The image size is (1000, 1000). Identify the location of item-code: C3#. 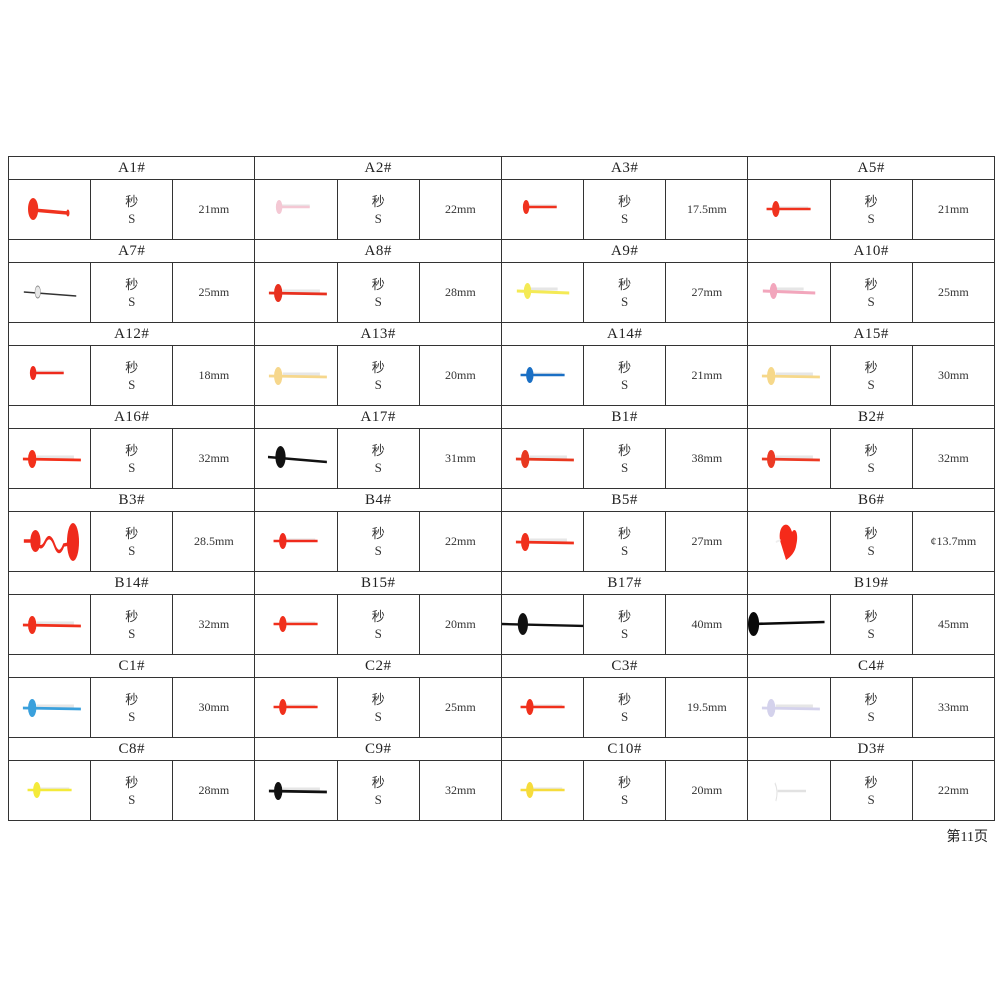
(624, 666).